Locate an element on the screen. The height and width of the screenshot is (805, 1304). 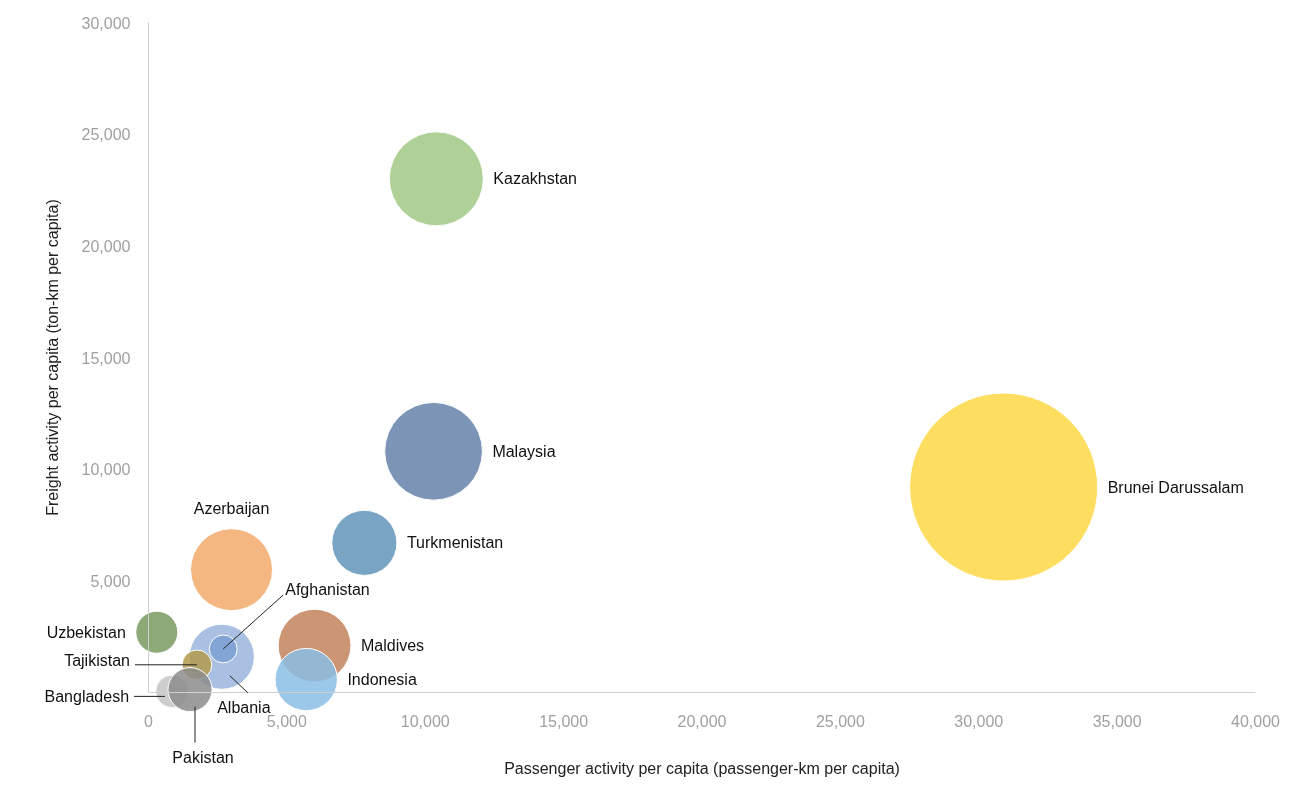
series-label: Uzbekistan is located at coordinates (86, 632).